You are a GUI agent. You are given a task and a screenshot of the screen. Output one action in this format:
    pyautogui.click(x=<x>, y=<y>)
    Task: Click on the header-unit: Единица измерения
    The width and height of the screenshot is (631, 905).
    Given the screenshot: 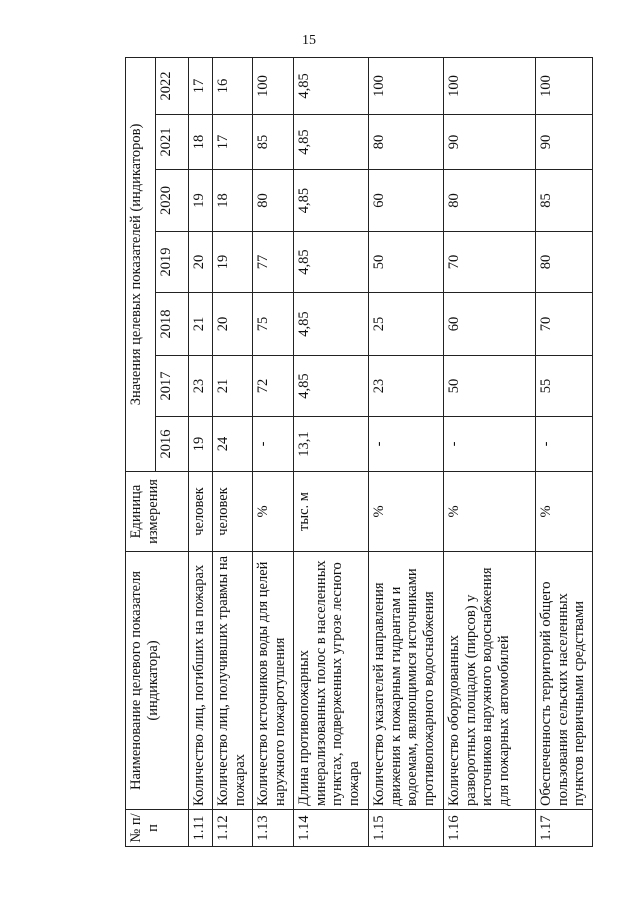 What is the action you would take?
    pyautogui.click(x=157, y=511)
    